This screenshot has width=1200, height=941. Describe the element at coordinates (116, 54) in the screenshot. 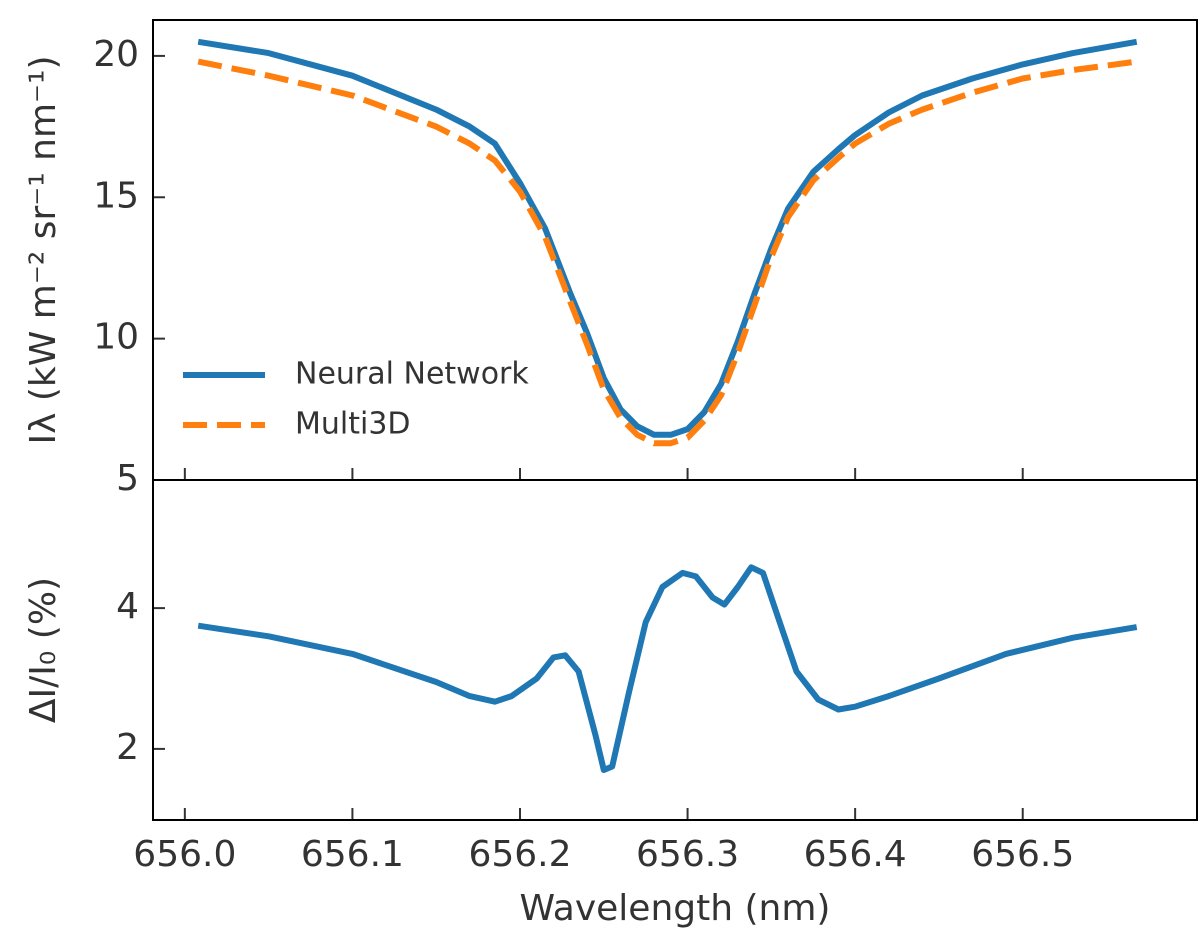

I see `y-tick-label: 20` at that location.